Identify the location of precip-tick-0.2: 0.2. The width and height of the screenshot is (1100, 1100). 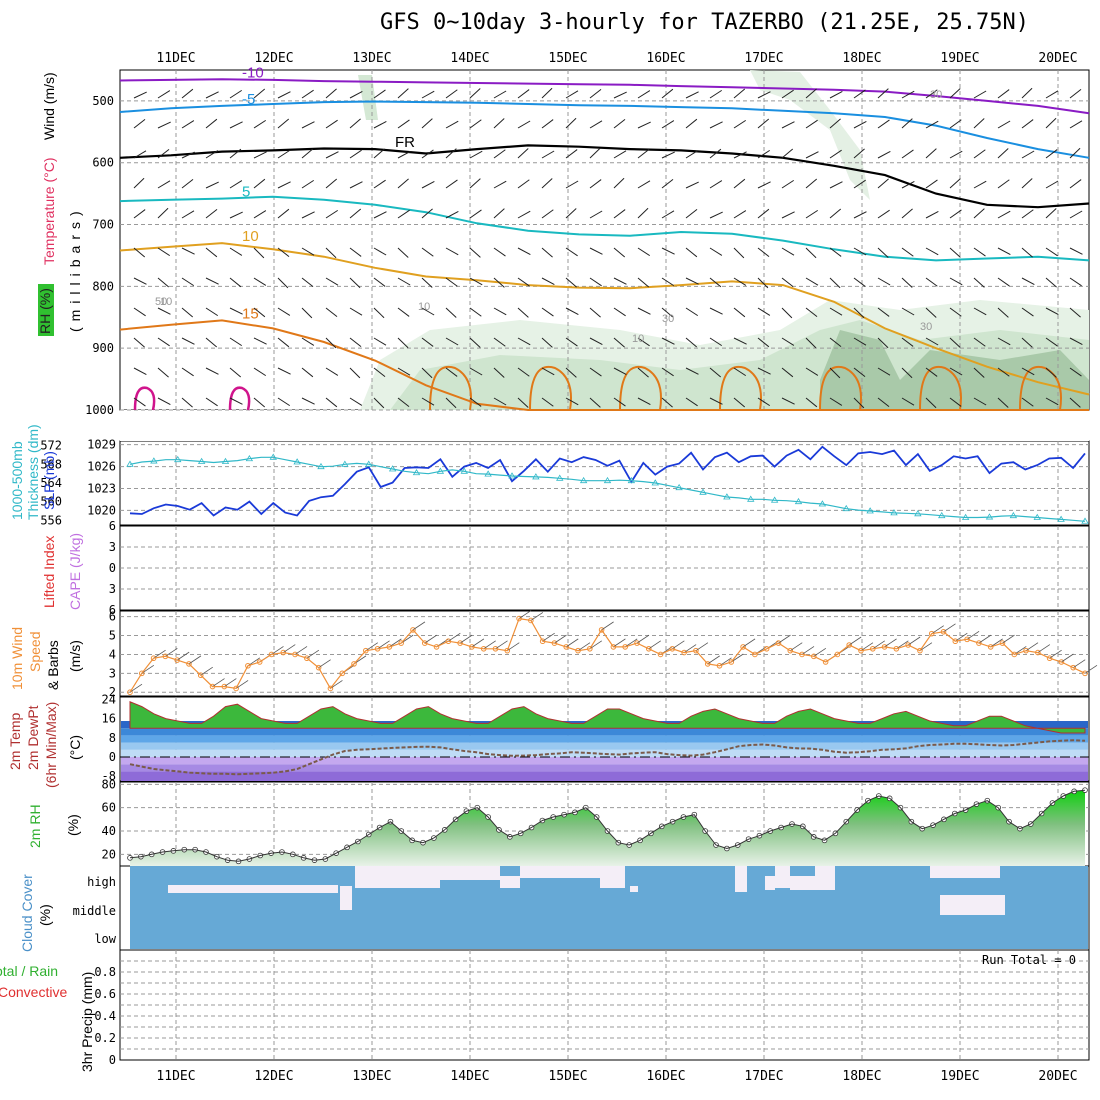
(105, 1038).